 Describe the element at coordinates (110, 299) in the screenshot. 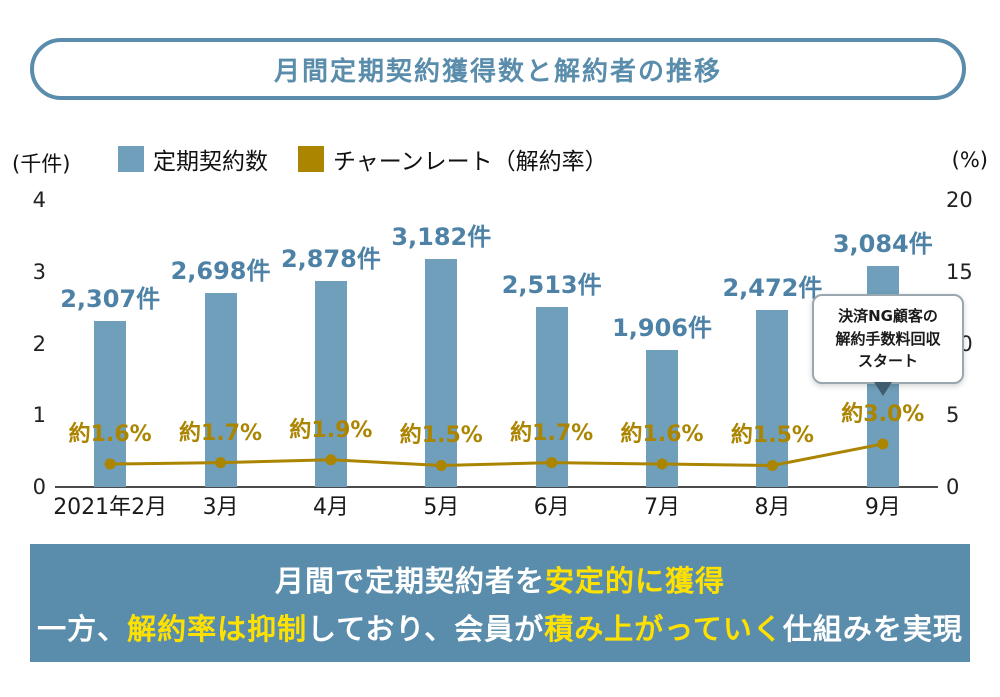

I see `bar-value-label: 2,307件` at that location.